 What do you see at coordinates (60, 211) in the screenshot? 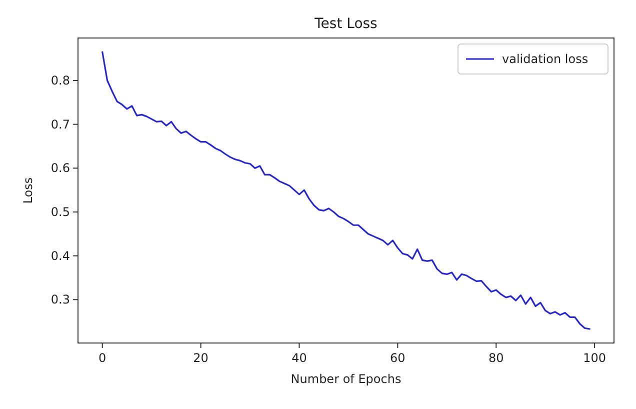
I see `y-tick-label: 0.5` at bounding box center [60, 211].